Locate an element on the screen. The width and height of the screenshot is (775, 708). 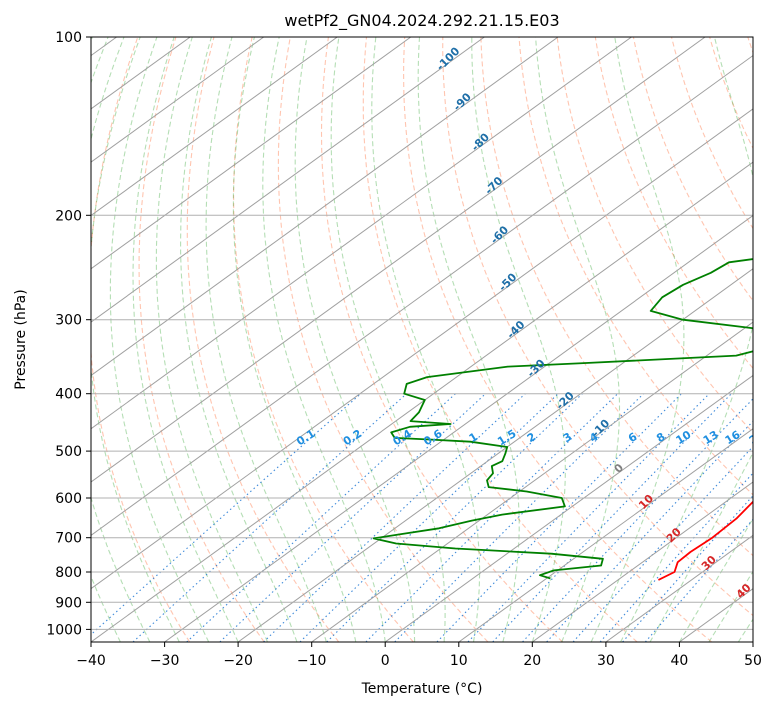
moist-adiabat-label: 30 is located at coordinates (709, 563).